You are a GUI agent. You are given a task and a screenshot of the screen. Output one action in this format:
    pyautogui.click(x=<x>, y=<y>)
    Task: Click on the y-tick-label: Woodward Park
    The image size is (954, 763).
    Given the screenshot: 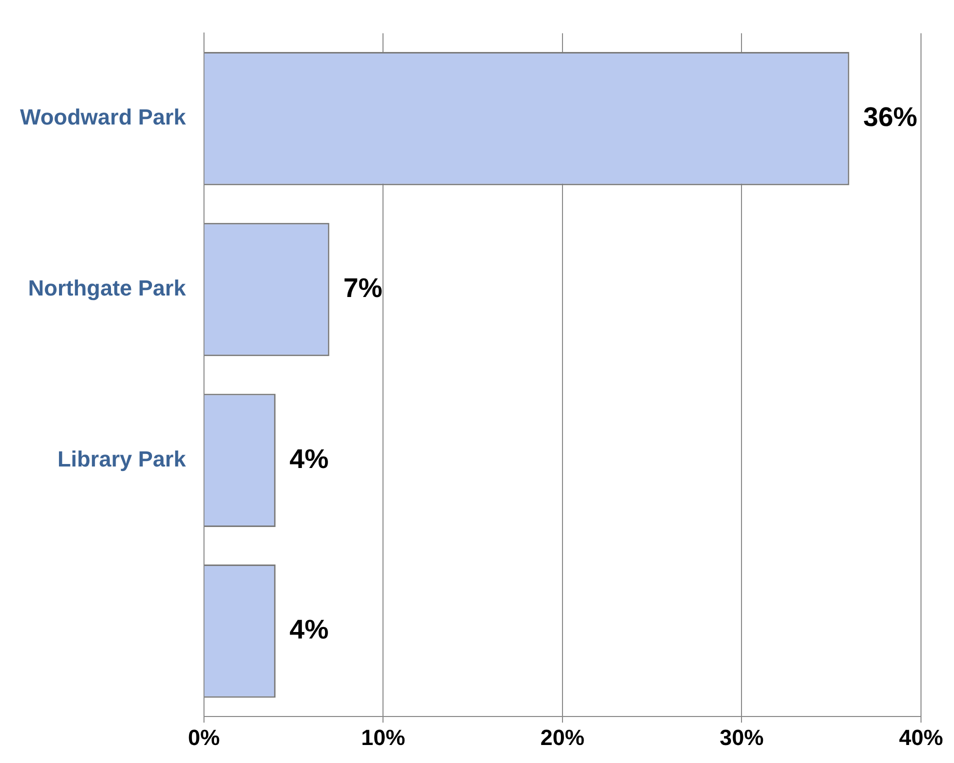 What is the action you would take?
    pyautogui.click(x=103, y=117)
    